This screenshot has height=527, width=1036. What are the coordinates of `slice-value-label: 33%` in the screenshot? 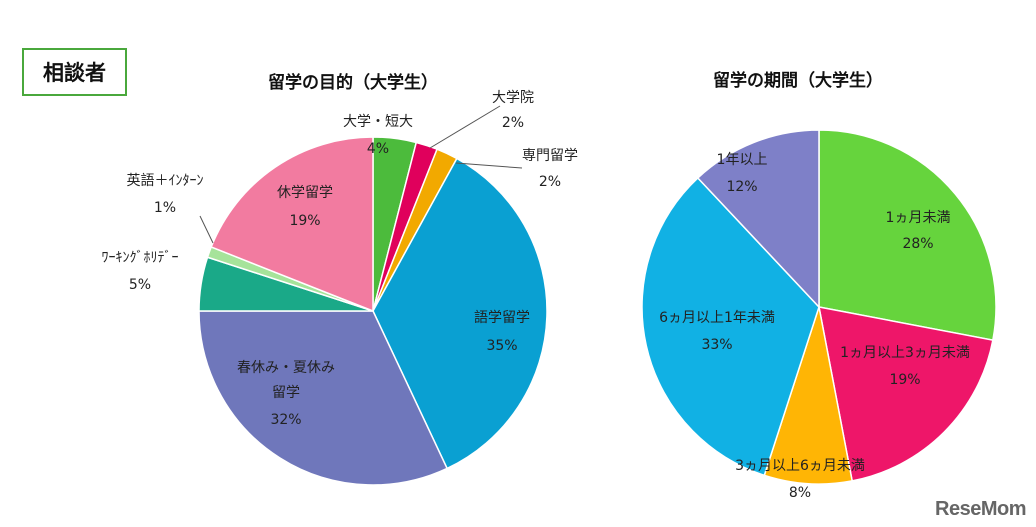 It's located at (716, 345).